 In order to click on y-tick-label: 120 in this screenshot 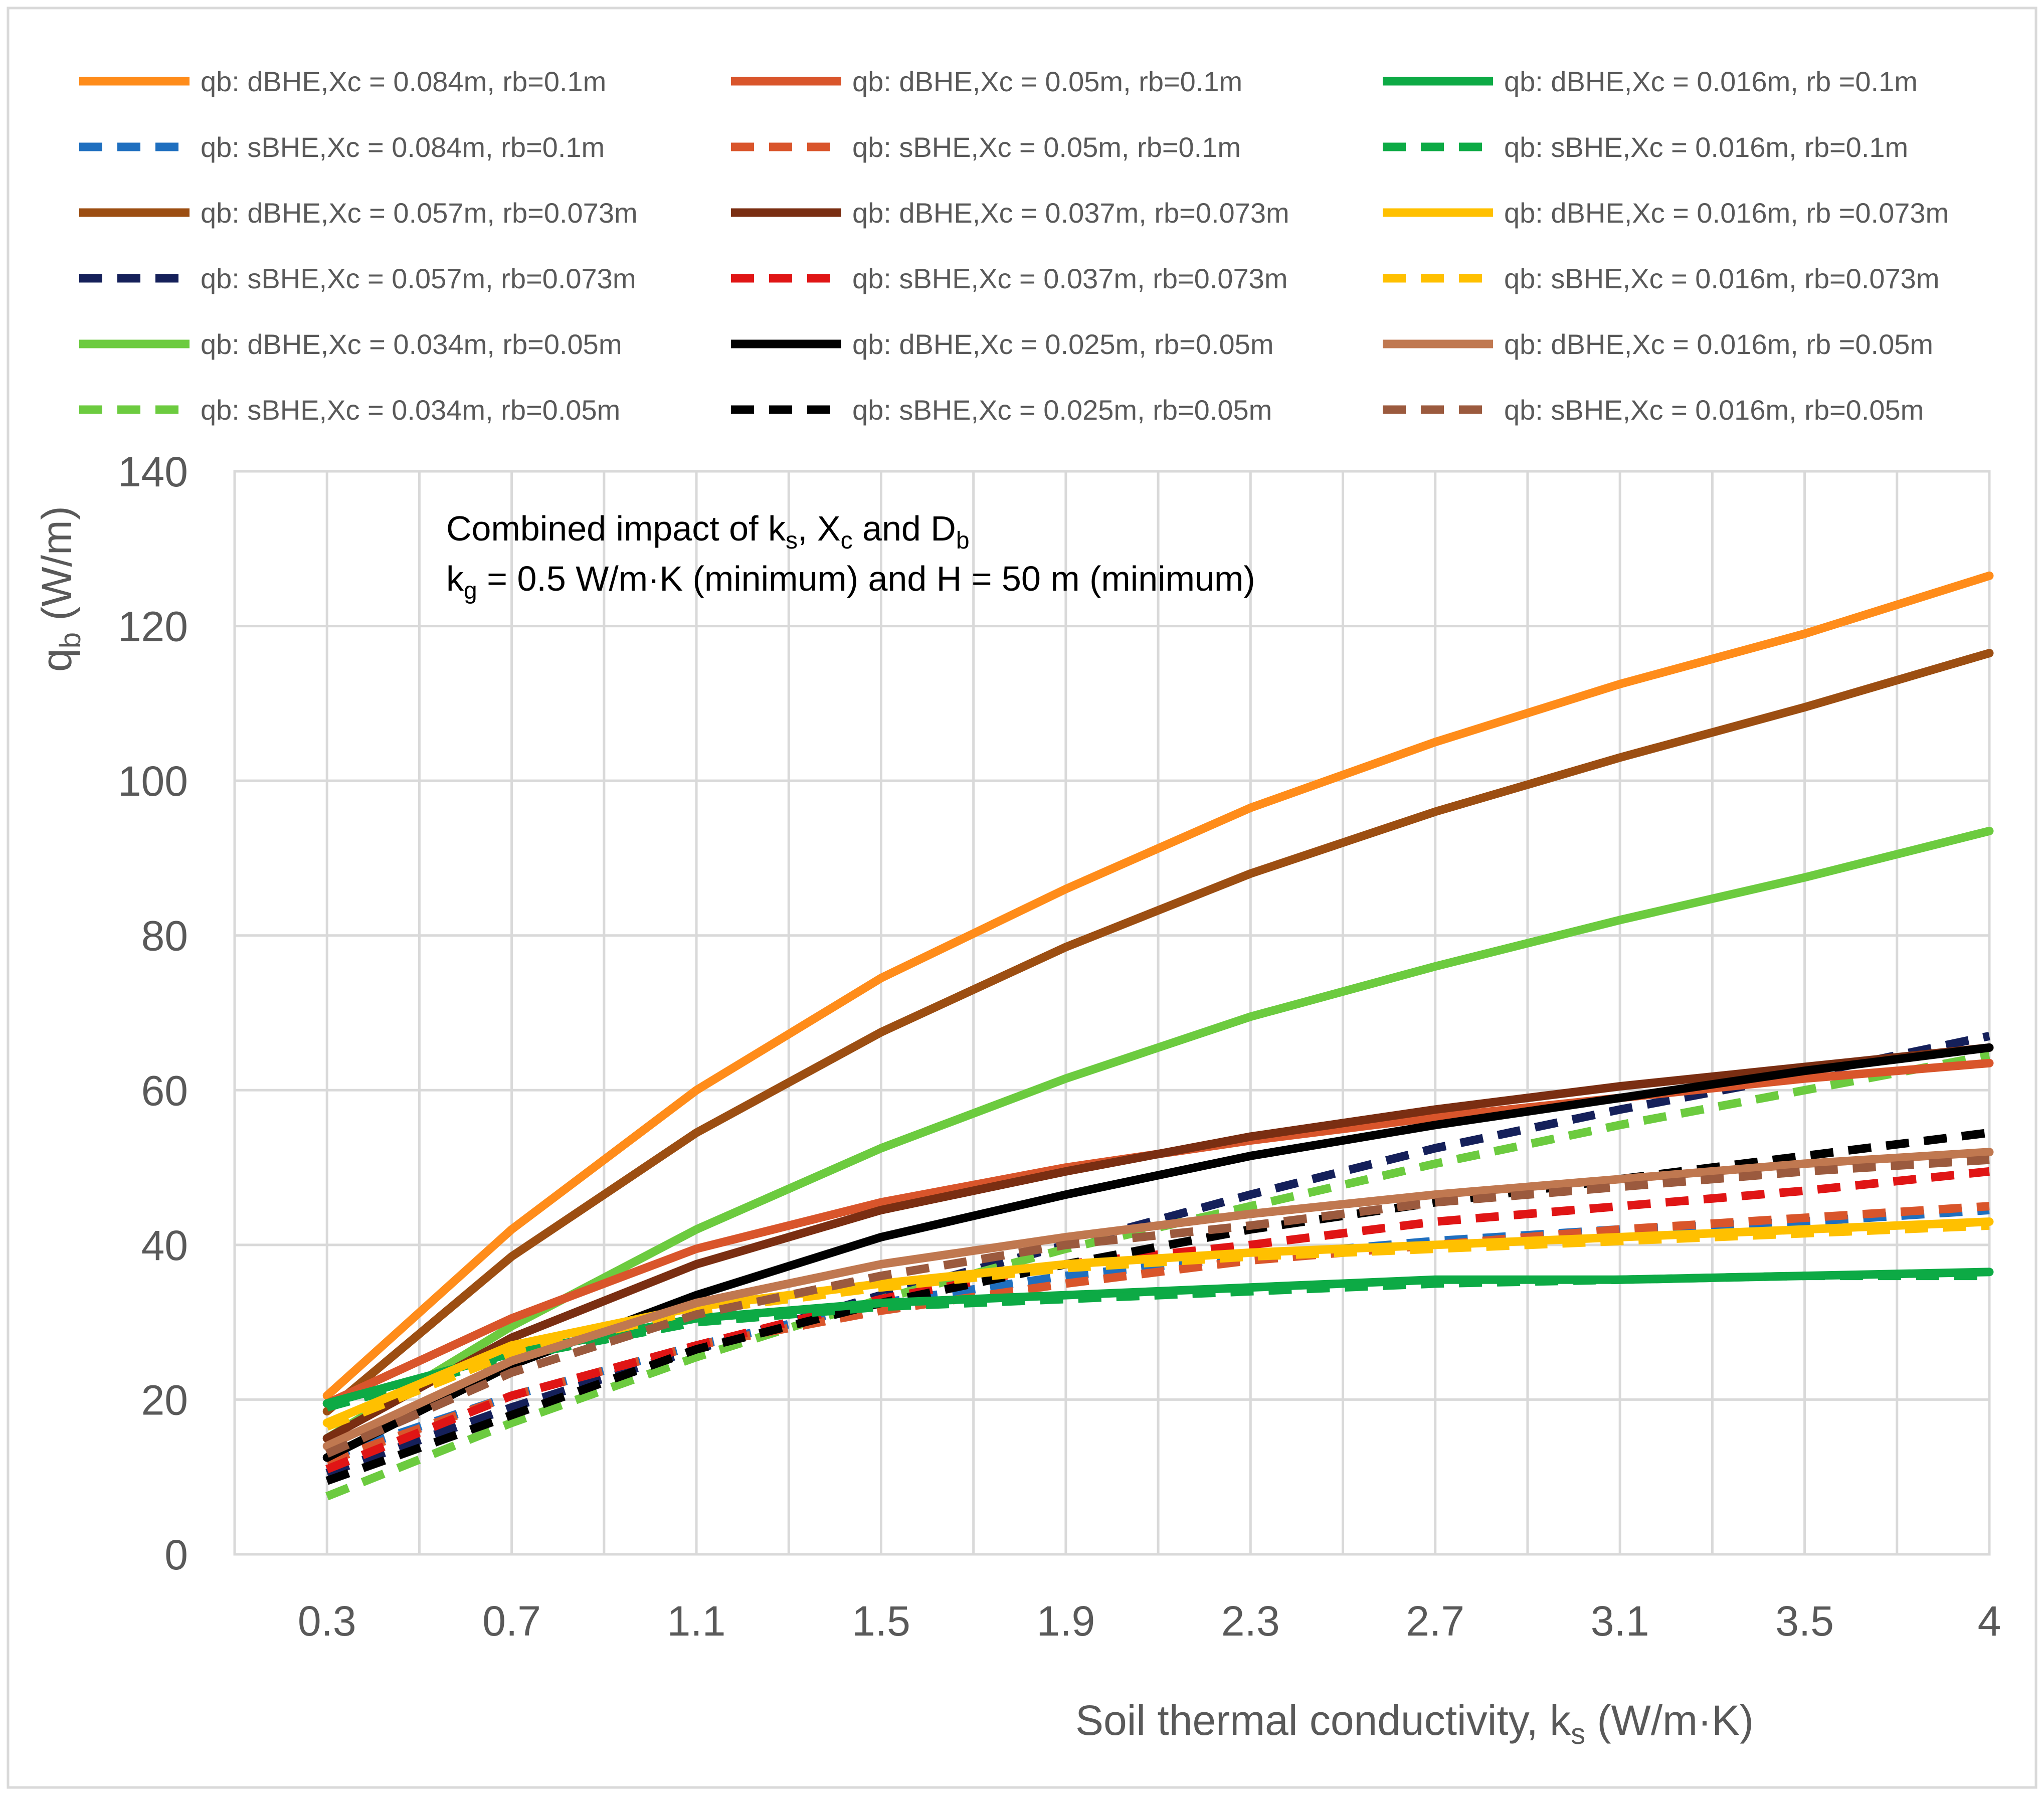, I will do `click(153, 626)`.